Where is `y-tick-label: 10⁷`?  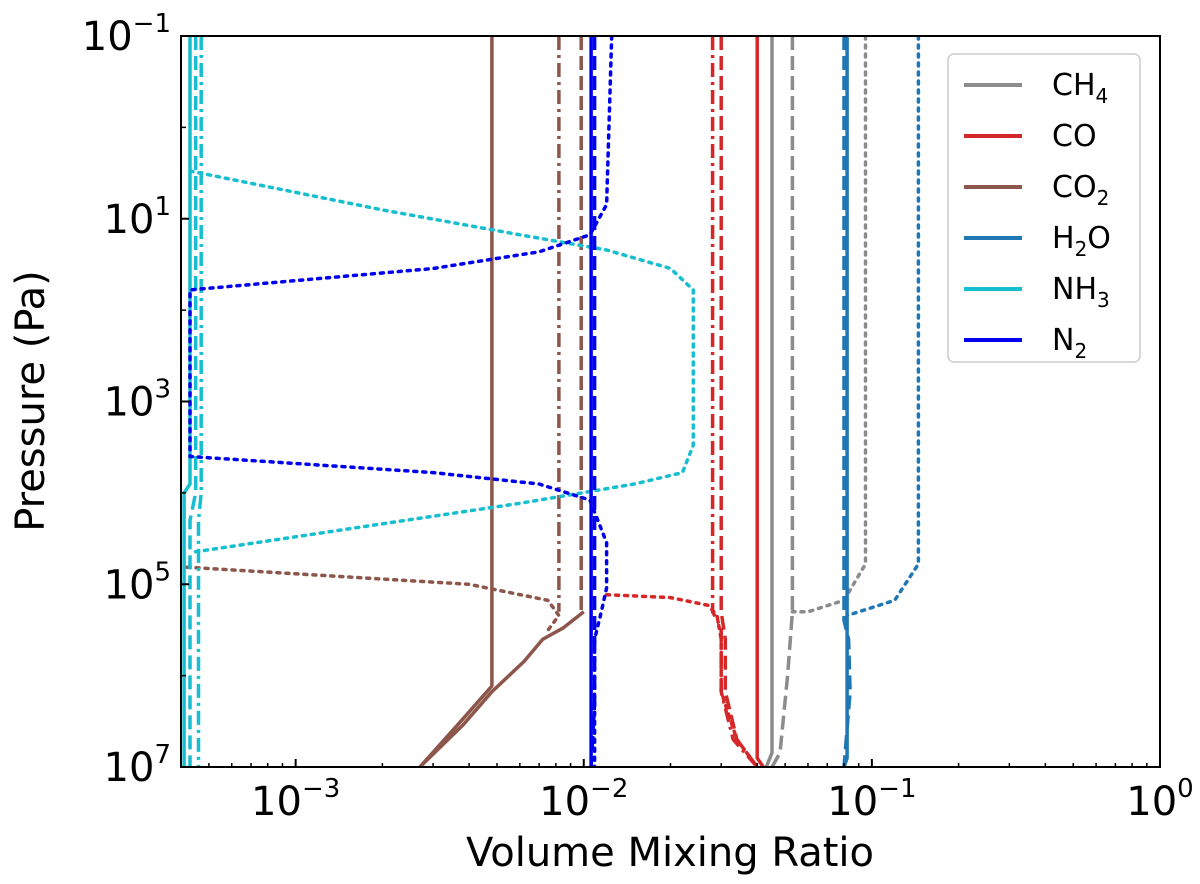
y-tick-label: 10⁷ is located at coordinates (137, 765).